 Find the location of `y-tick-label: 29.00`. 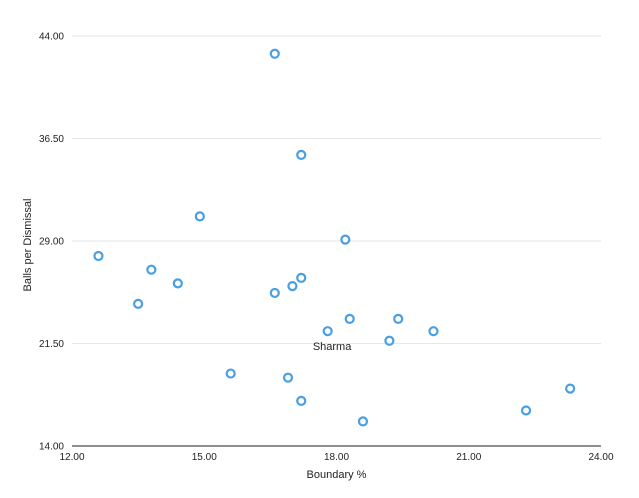

y-tick-label: 29.00 is located at coordinates (51, 242).